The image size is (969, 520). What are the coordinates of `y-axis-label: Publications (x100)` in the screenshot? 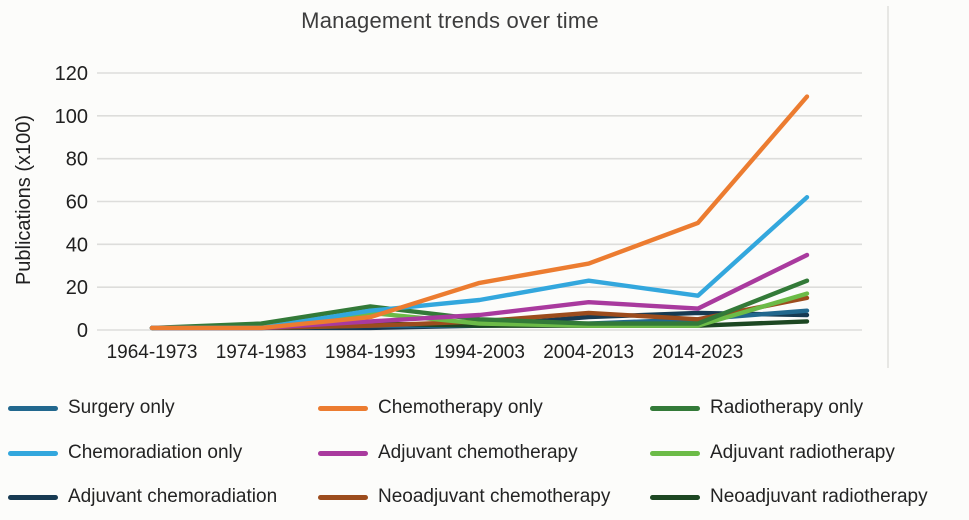 It's located at (24, 200).